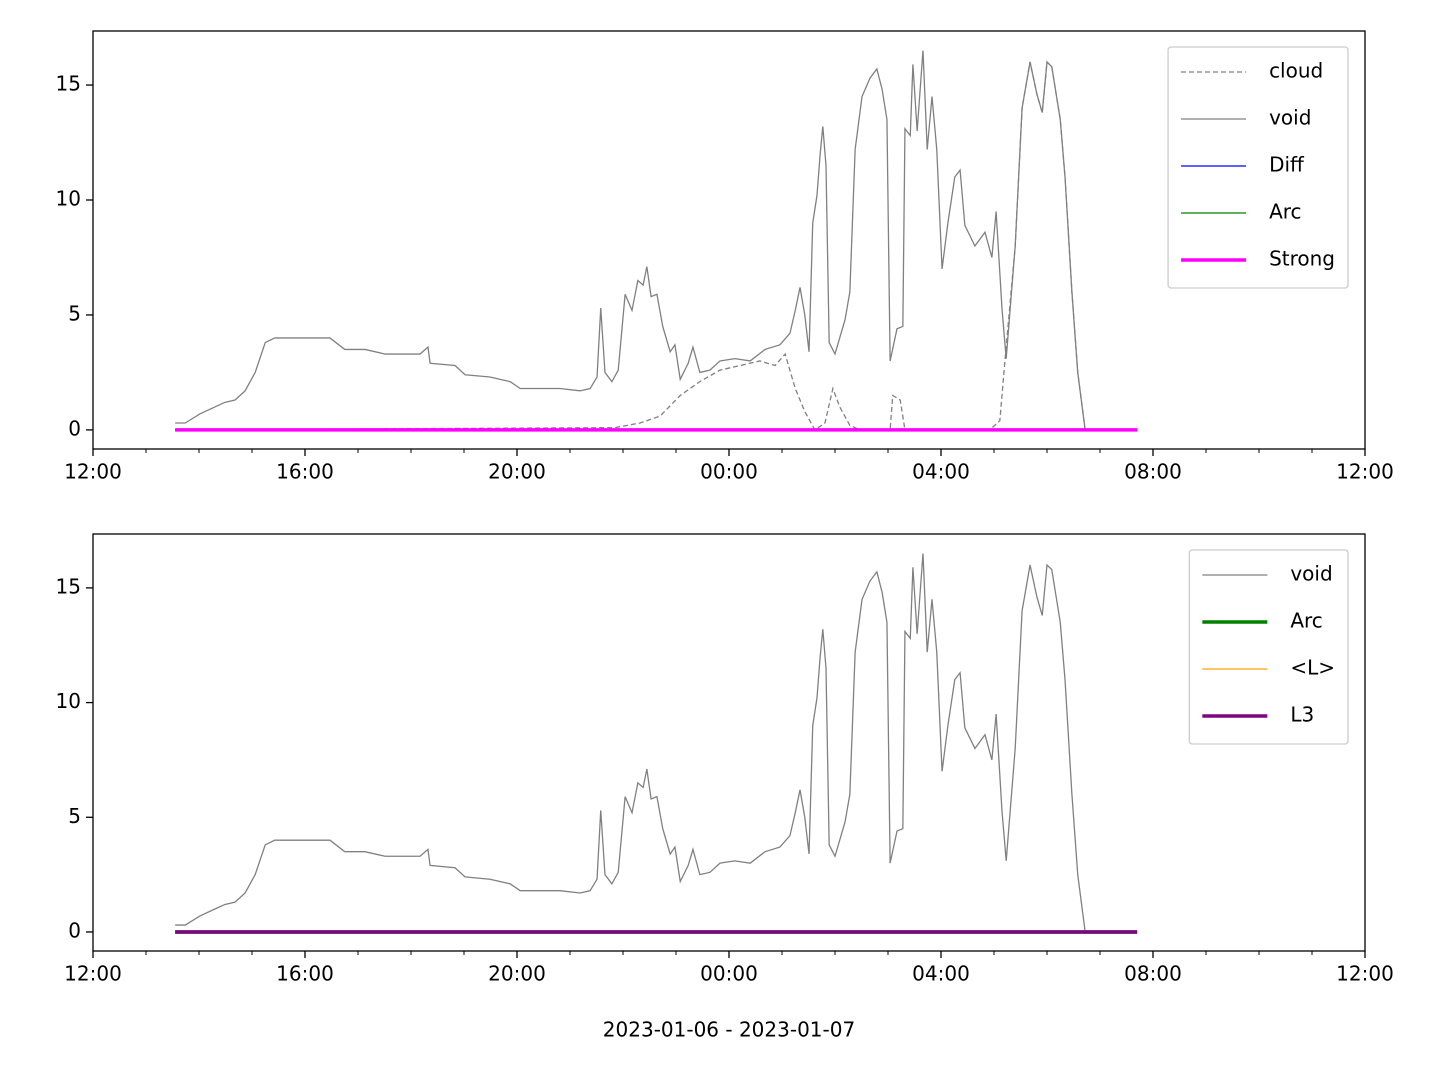  I want to click on legend: void Arc <L> L3, so click(1268, 647).